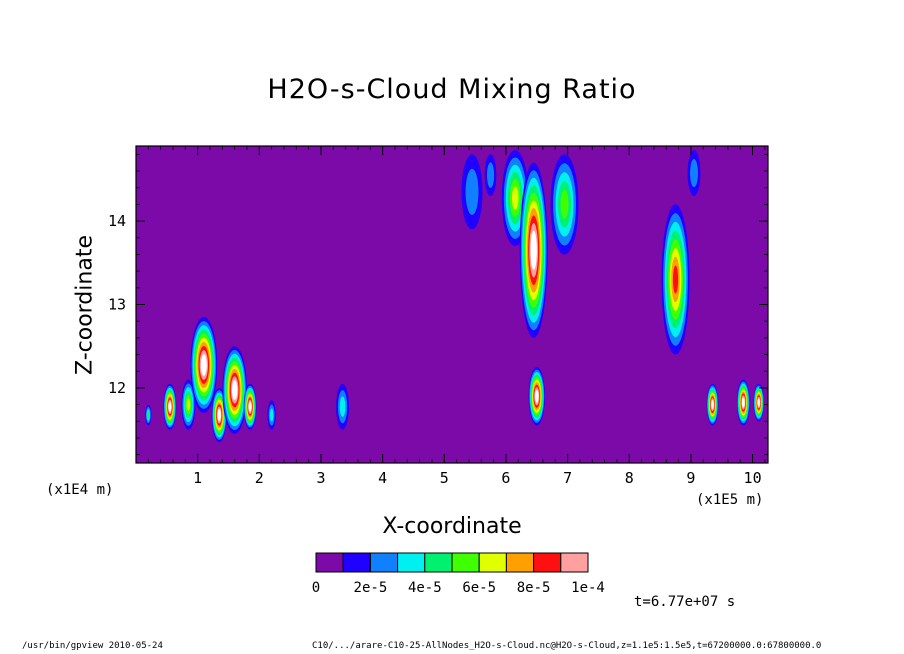 This screenshot has height=654, width=904. Describe the element at coordinates (690, 478) in the screenshot. I see `x-tick-label: 9` at that location.